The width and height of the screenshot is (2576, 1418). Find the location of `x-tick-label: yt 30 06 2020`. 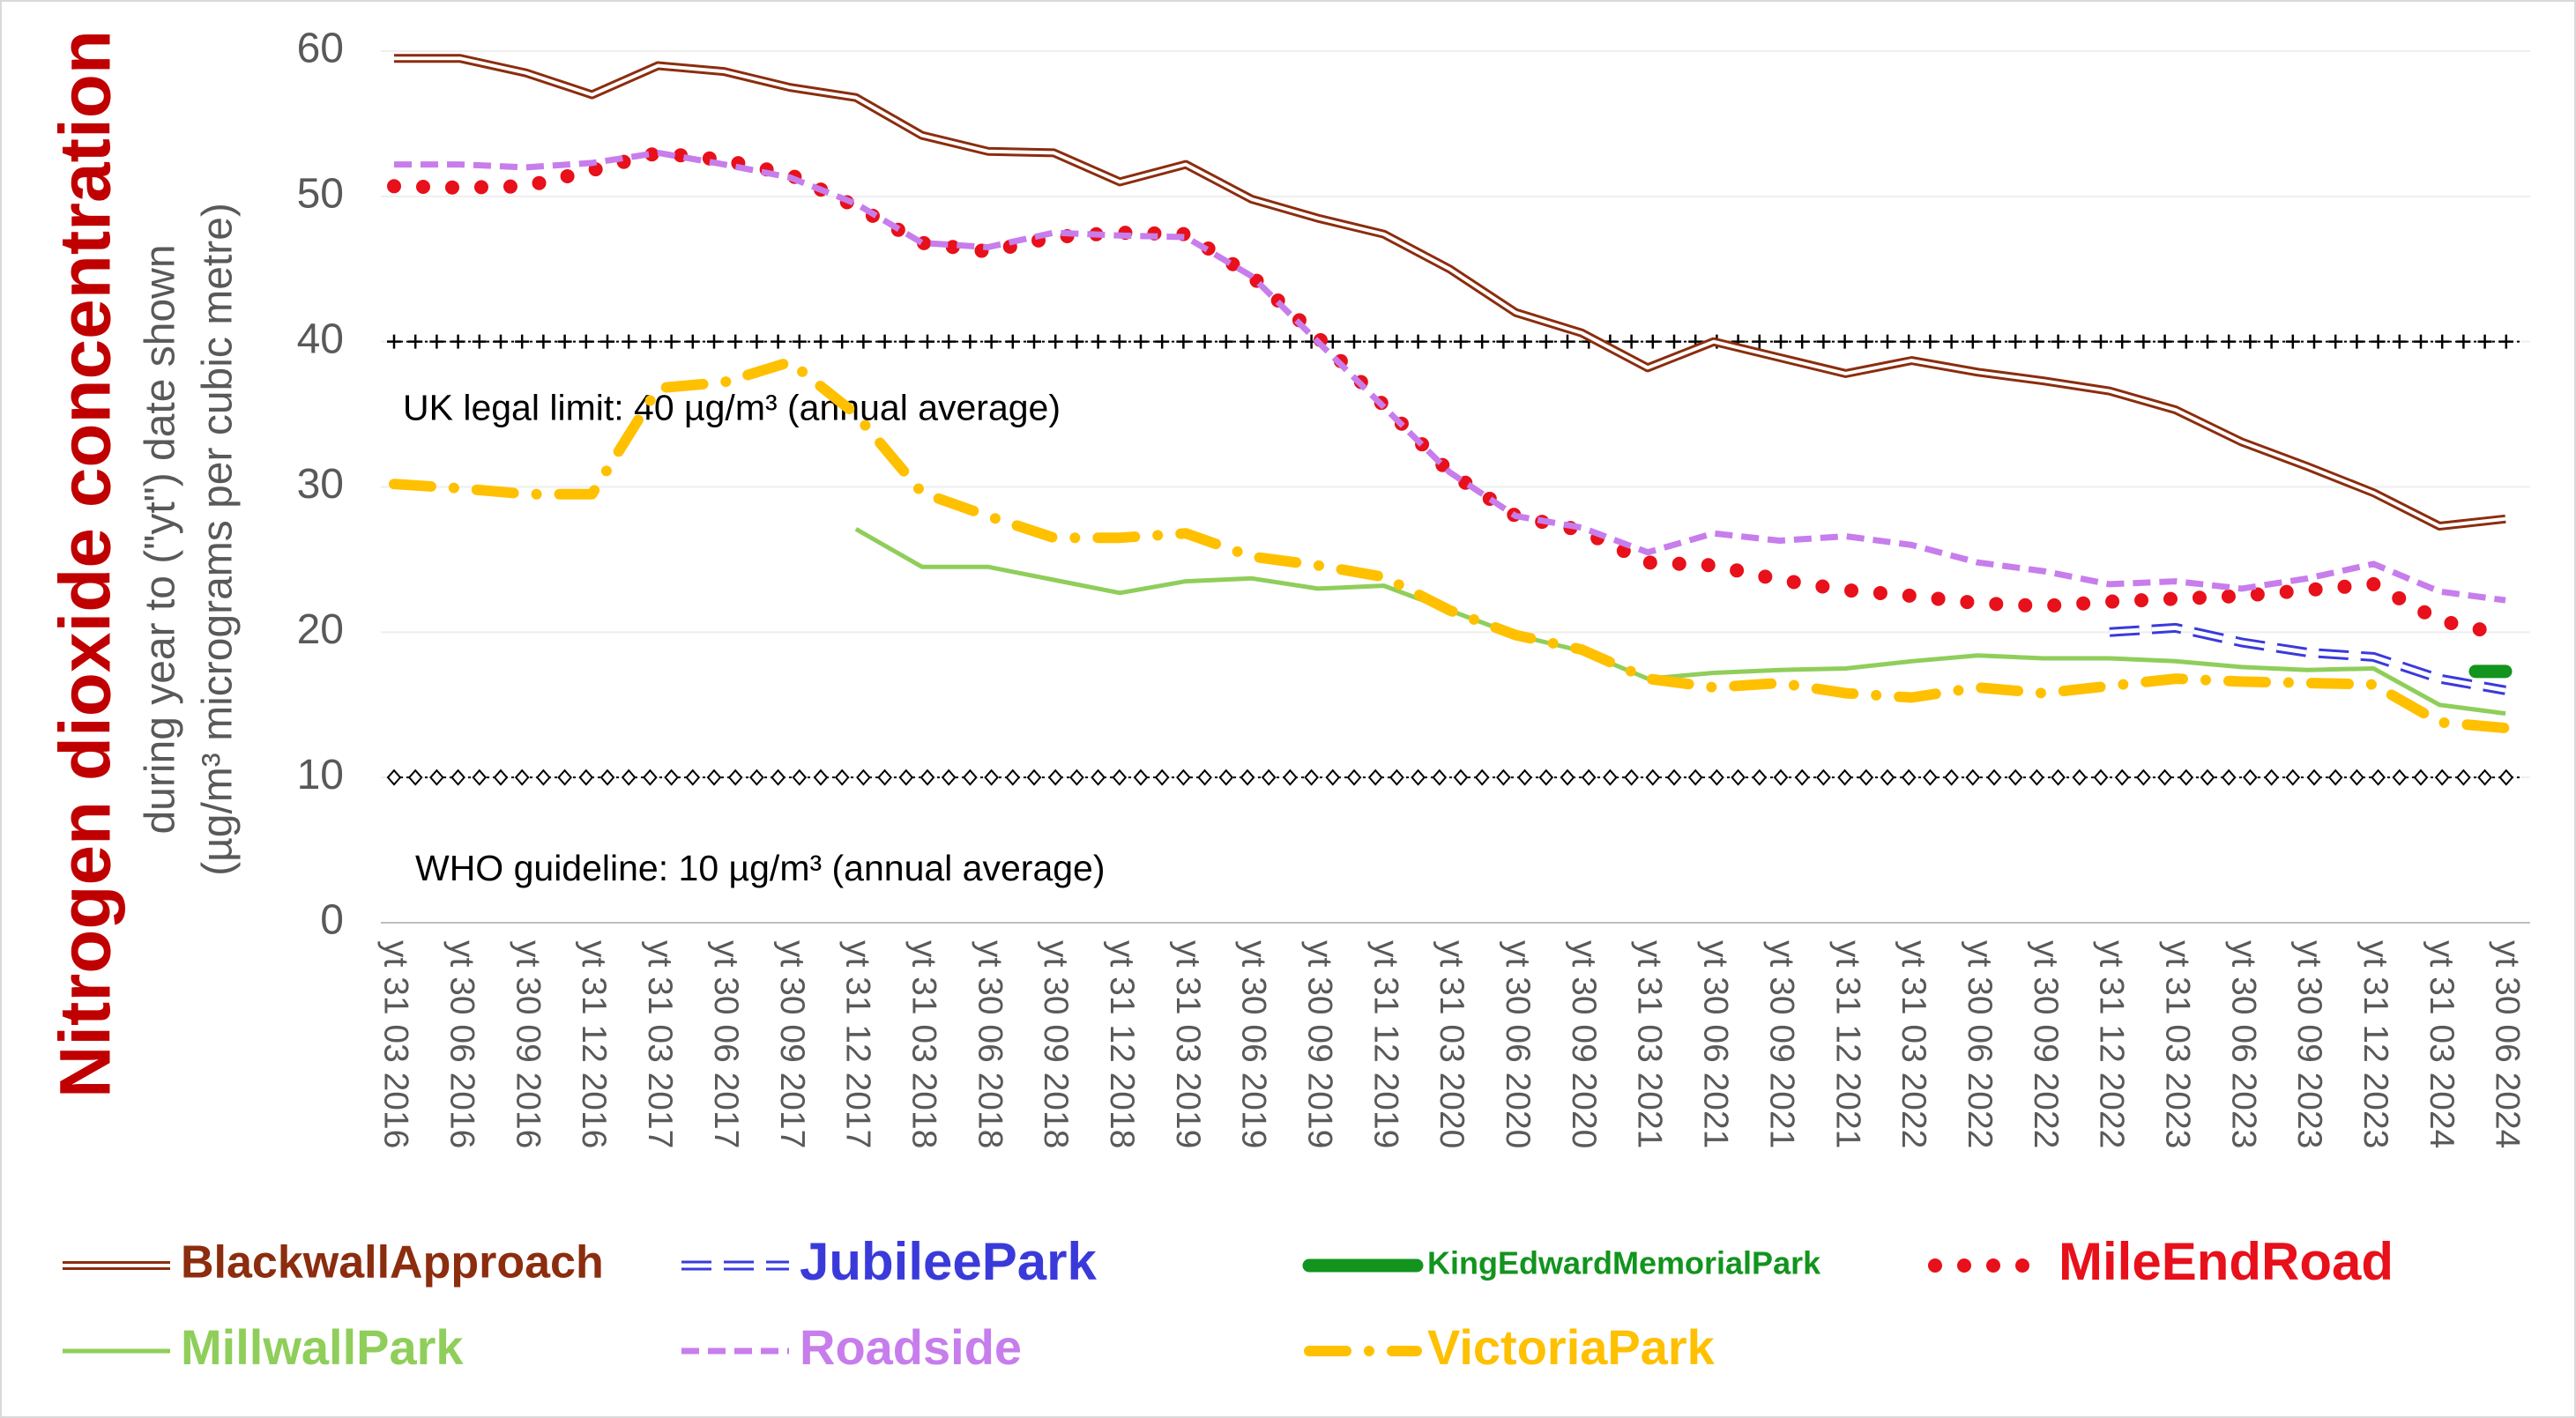

x-tick-label: yt 30 06 2020 is located at coordinates (1518, 1044).